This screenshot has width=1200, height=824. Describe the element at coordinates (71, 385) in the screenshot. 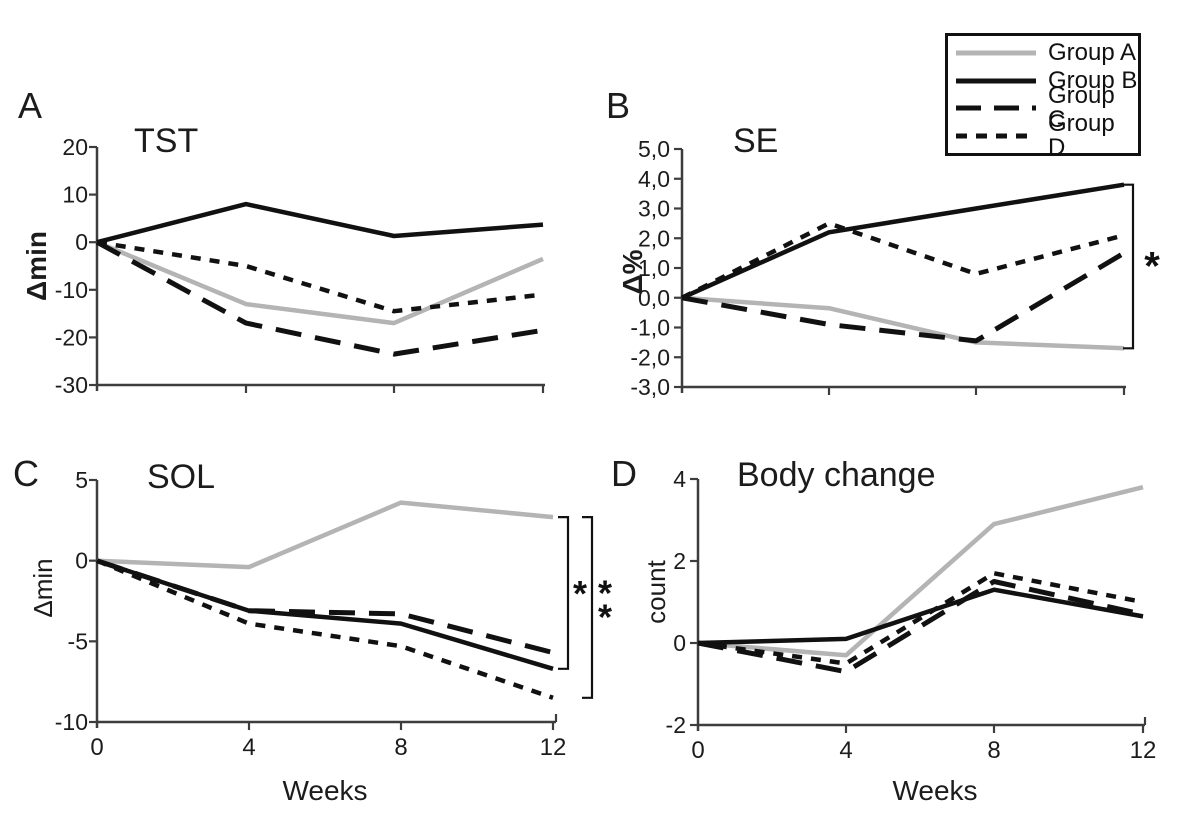

I see `y-tick-label: -30` at that location.